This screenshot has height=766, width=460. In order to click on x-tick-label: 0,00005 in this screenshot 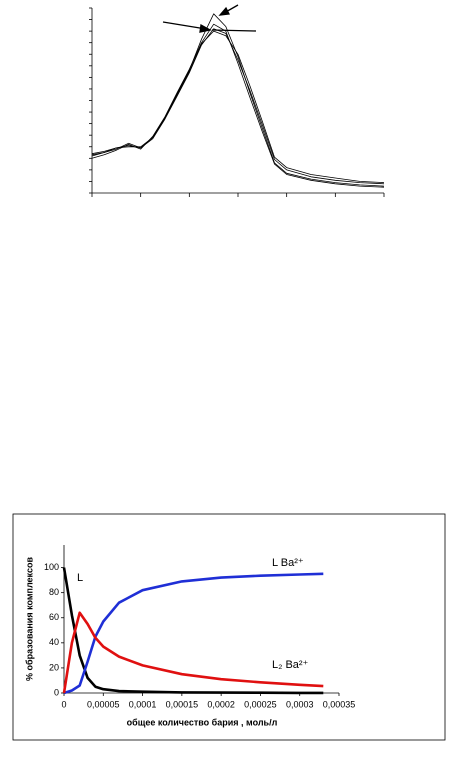, I will do `click(103, 704)`.